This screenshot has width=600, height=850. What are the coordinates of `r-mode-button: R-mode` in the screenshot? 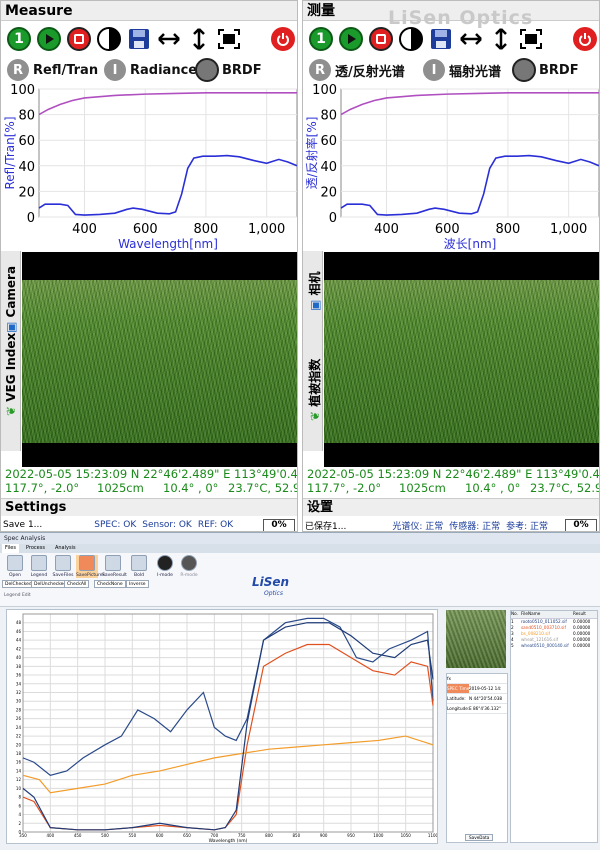 It's located at (189, 566).